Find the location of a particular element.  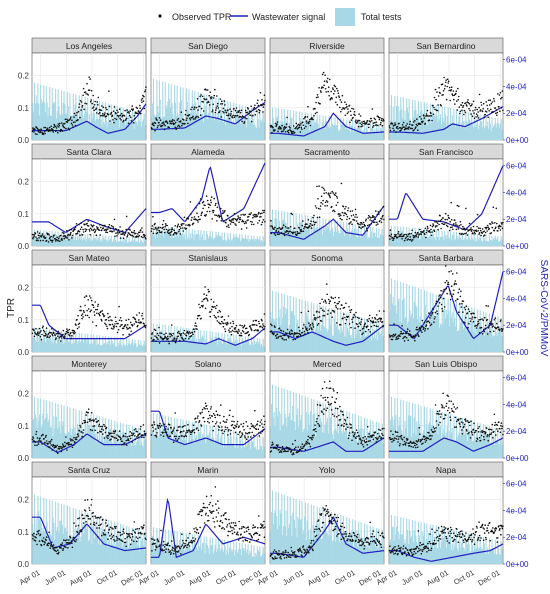

tpr-points is located at coordinates (446, 221).